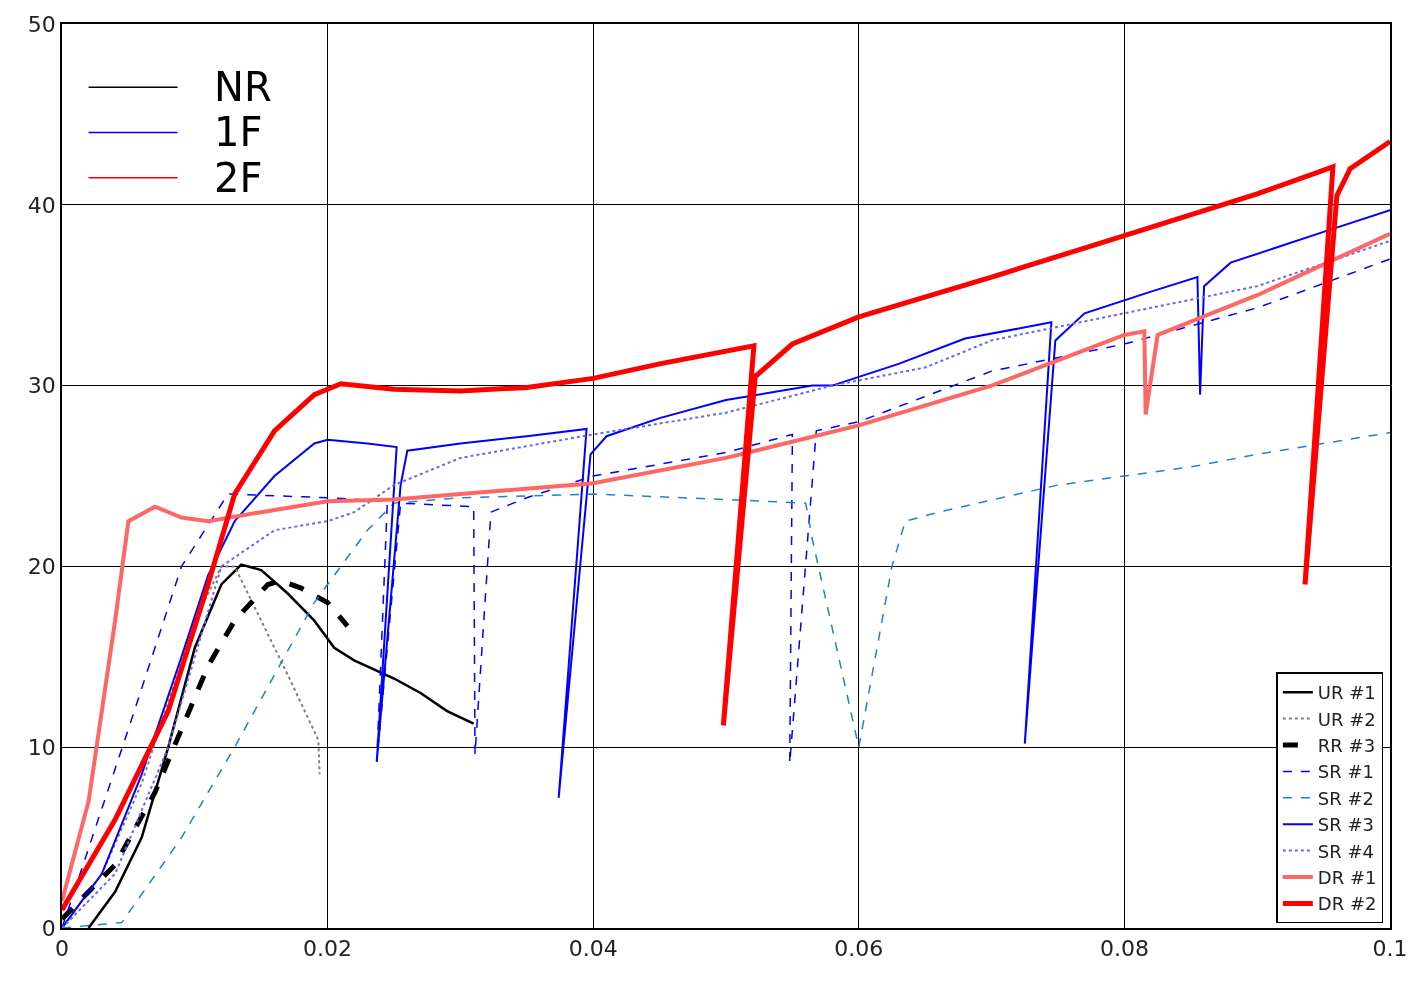 This screenshot has height=983, width=1420. I want to click on y-tick-label: 50, so click(41, 24).